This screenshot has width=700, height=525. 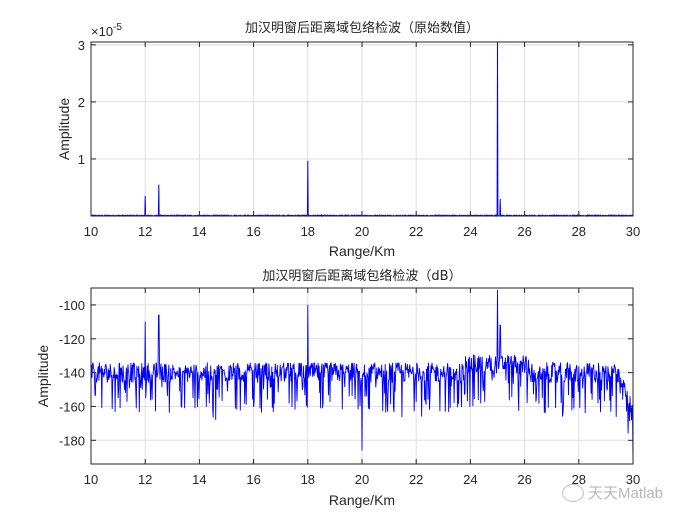 What do you see at coordinates (362, 500) in the screenshot?
I see `bottom-x-axis-label: Range/Km` at bounding box center [362, 500].